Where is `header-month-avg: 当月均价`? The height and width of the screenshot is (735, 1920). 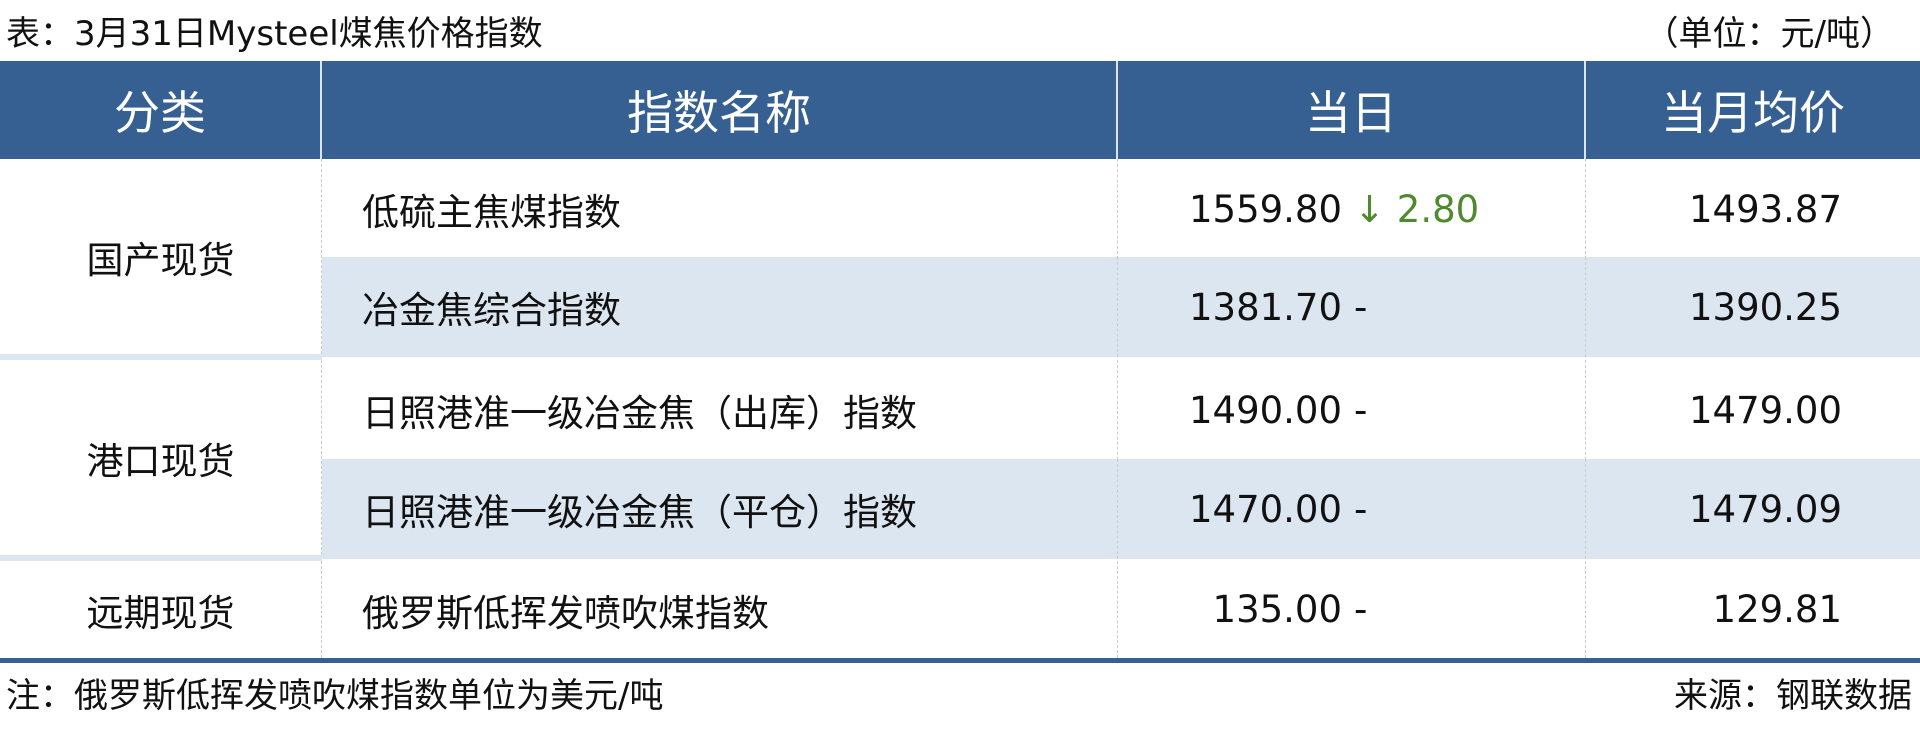 header-month-avg: 当月均价 is located at coordinates (1753, 113).